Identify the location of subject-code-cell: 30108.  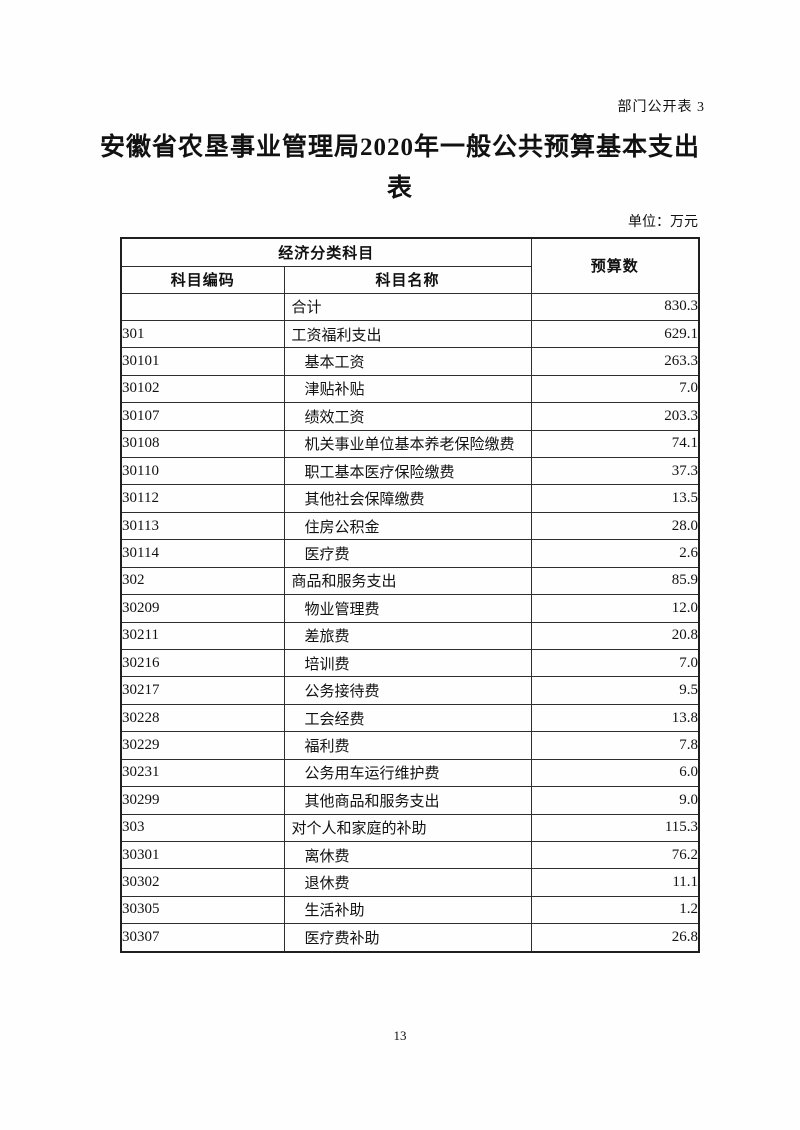
(202, 444).